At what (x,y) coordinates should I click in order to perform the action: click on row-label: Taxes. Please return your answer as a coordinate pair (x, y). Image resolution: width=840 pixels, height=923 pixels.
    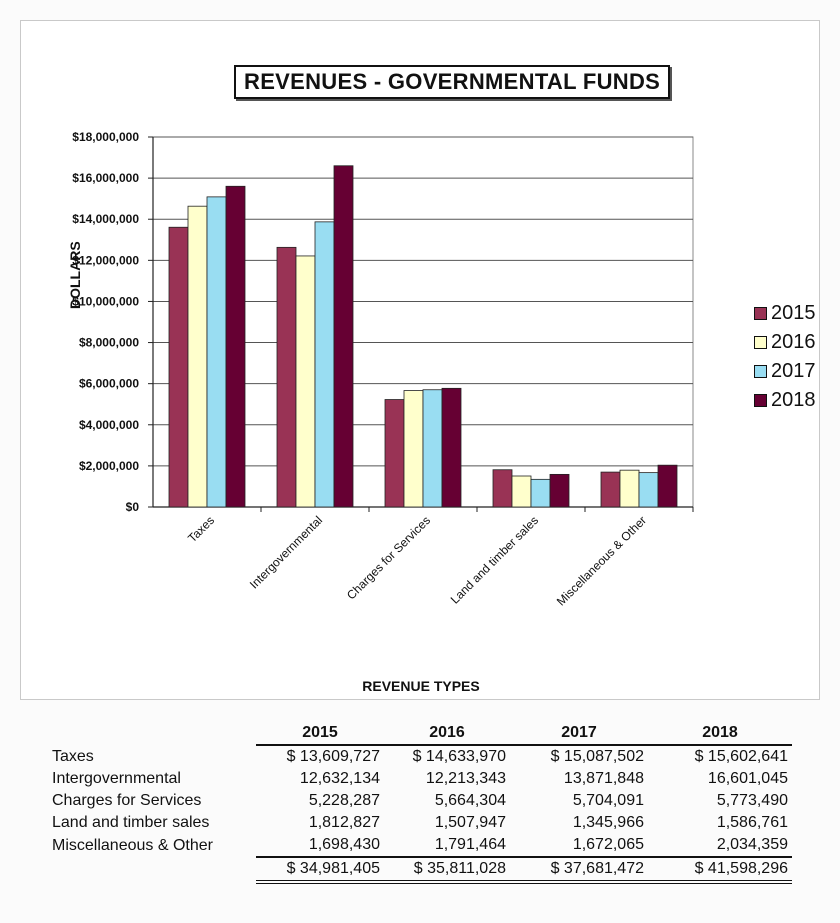
    Looking at the image, I should click on (73, 756).